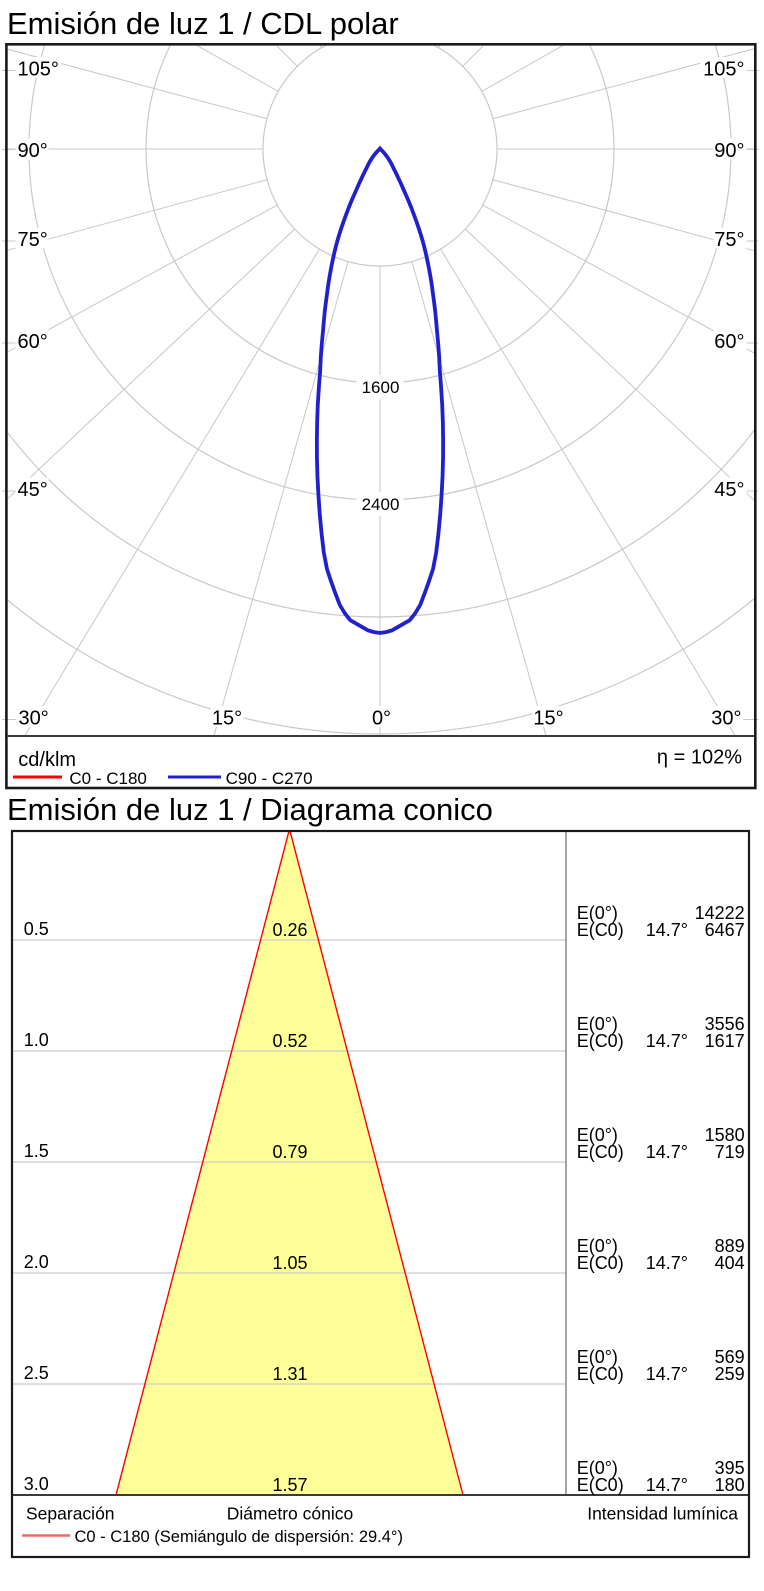 This screenshot has width=764, height=1591. What do you see at coordinates (730, 1246) in the screenshot?
I see `svg-text: 889` at bounding box center [730, 1246].